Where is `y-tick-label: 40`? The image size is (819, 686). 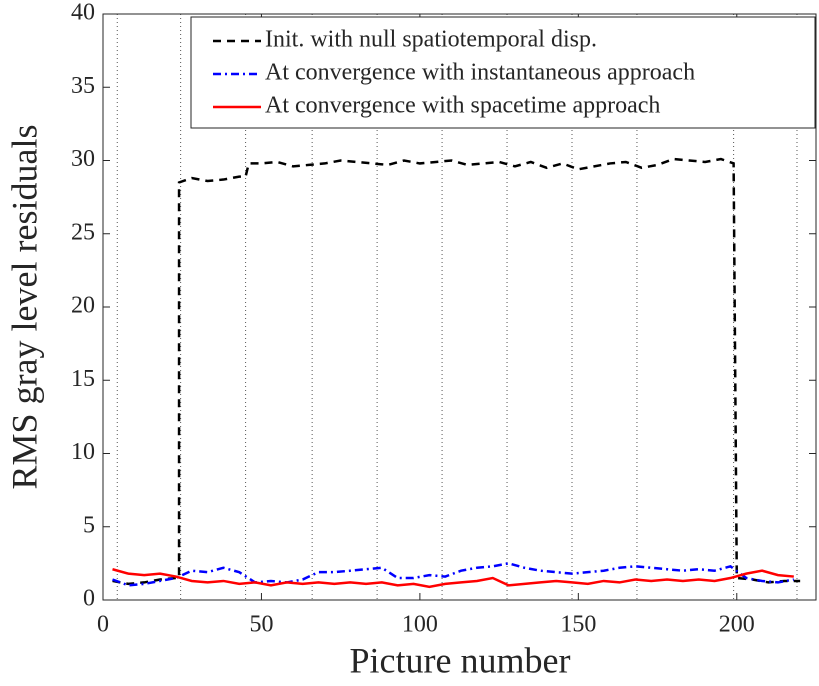
y-tick-label: 40 is located at coordinates (83, 13).